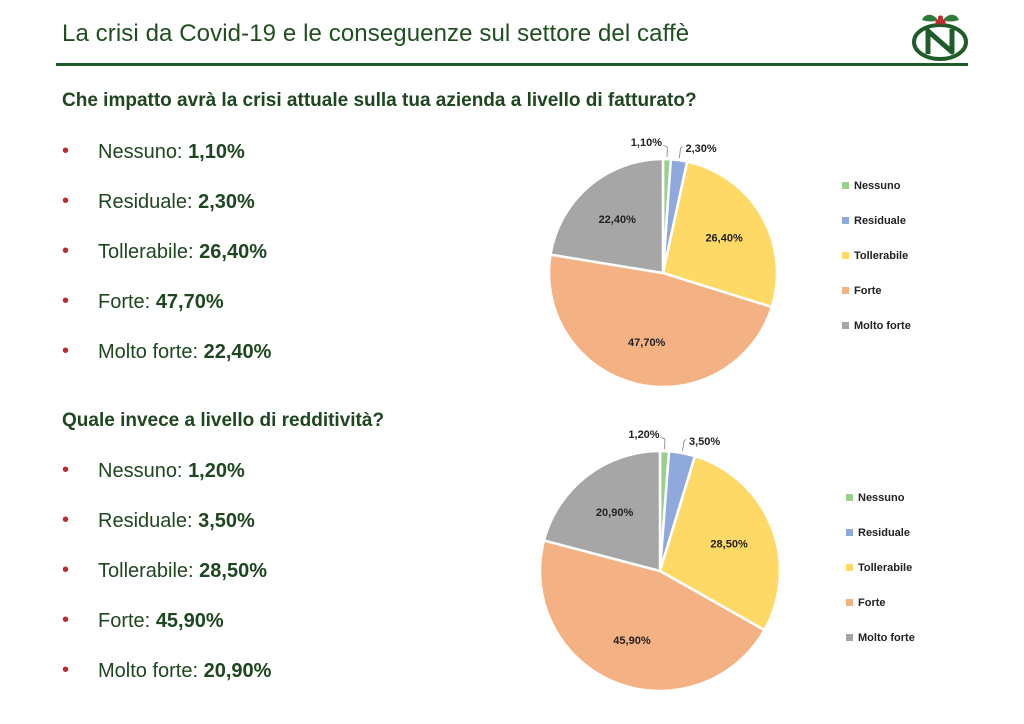 This screenshot has width=1024, height=724. Describe the element at coordinates (643, 435) in the screenshot. I see `data-label-nessuno: 1,20%` at that location.